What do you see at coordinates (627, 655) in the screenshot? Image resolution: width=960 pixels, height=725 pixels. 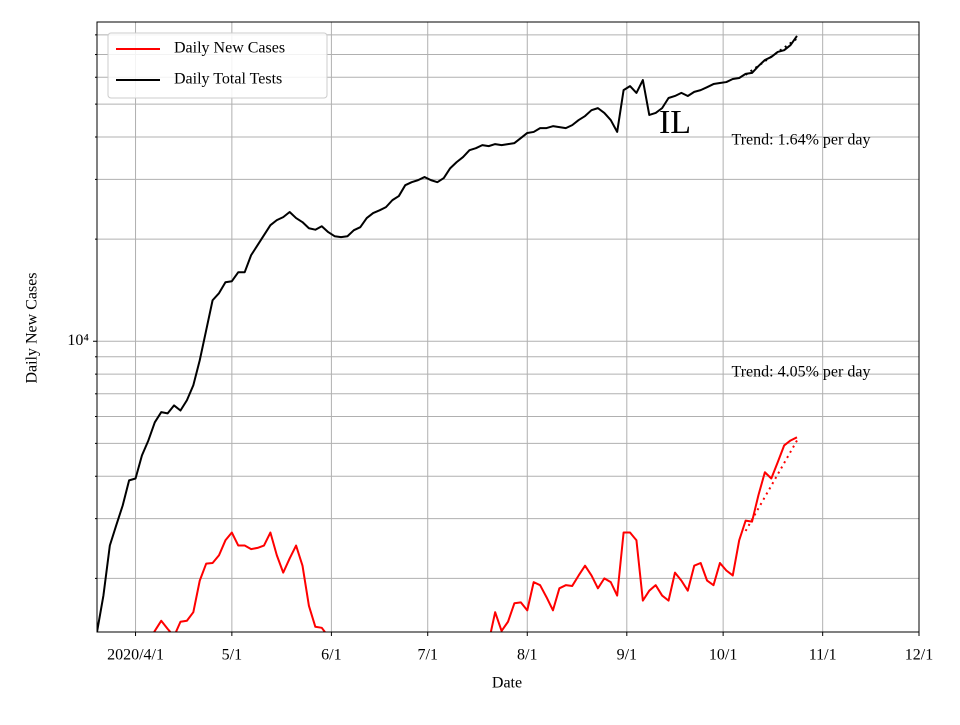 I see `x-tick-label: 9/1` at bounding box center [627, 655].